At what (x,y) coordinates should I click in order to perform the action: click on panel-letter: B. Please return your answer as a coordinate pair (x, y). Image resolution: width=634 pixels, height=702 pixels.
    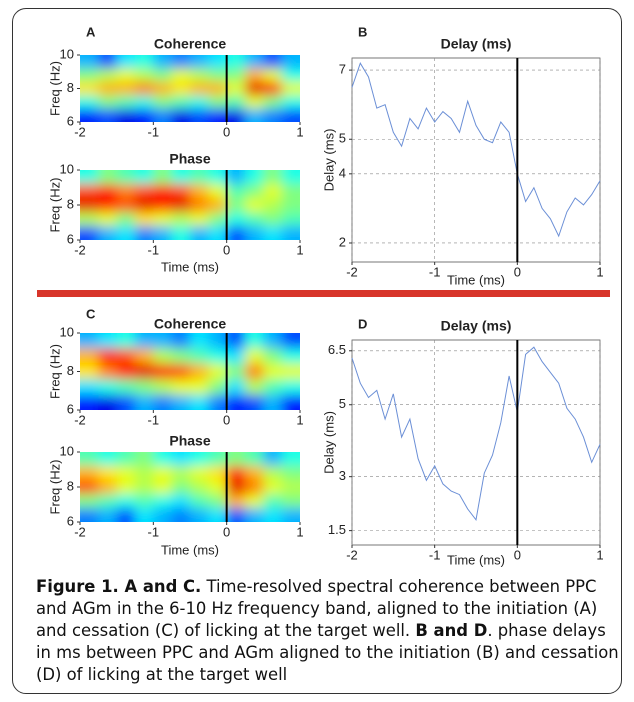
    Looking at the image, I should click on (362, 31).